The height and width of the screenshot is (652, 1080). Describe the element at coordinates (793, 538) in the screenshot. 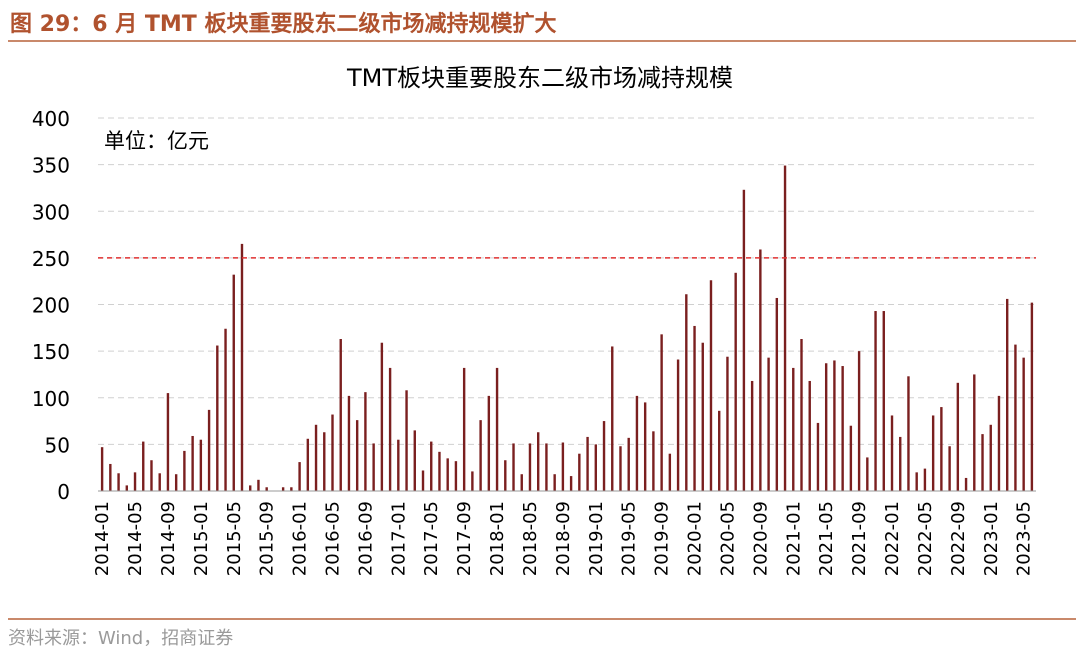

I see `x-tick-label: 2021-01` at that location.